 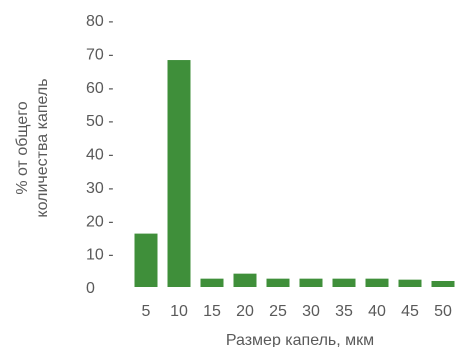 What do you see at coordinates (100, 54) in the screenshot?
I see `y-tick-label-70: 70 -` at bounding box center [100, 54].